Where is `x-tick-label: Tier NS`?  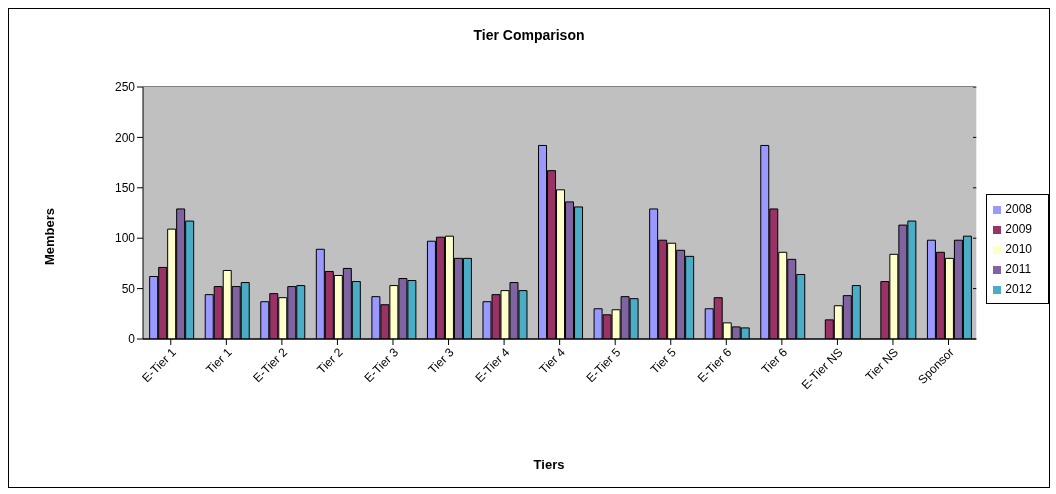
x-tick-label: Tier NS is located at coordinates (882, 364).